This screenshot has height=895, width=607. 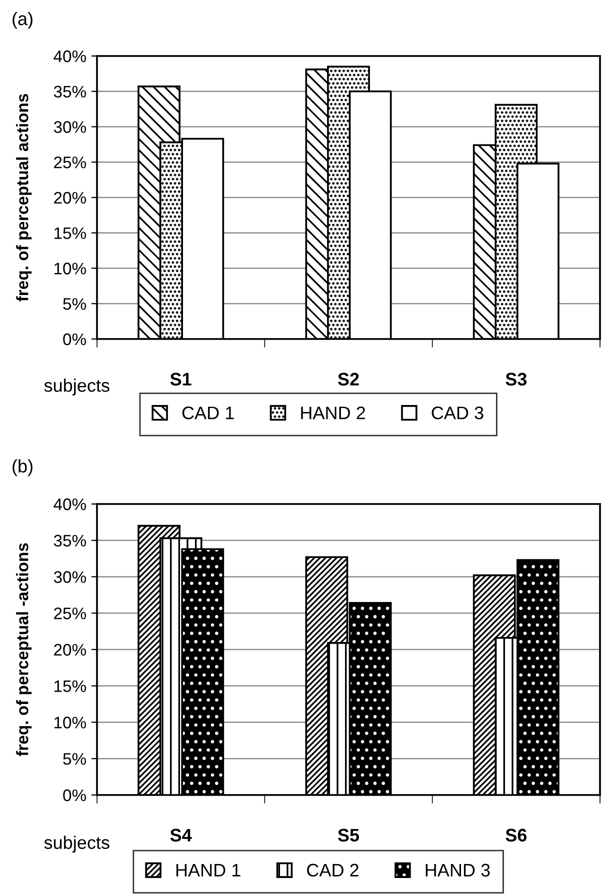 What do you see at coordinates (458, 413) in the screenshot?
I see `legend-label: CAD 3` at bounding box center [458, 413].